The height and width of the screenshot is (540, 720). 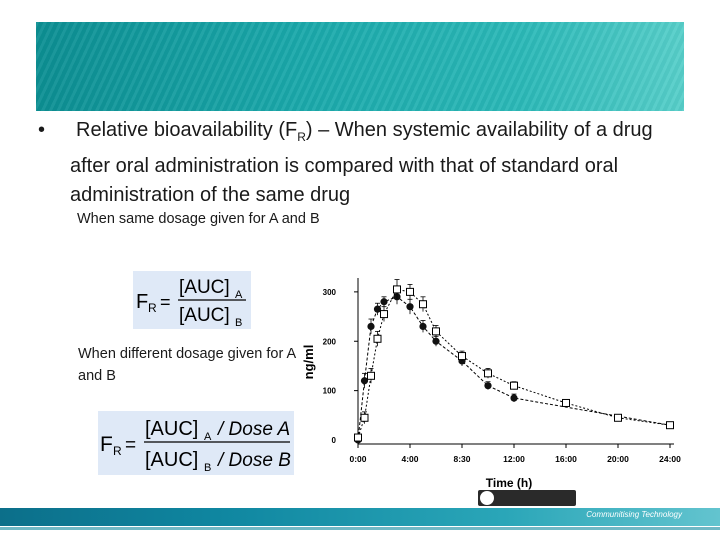 I want to click on formula2-den-sub: B, so click(x=207, y=468).